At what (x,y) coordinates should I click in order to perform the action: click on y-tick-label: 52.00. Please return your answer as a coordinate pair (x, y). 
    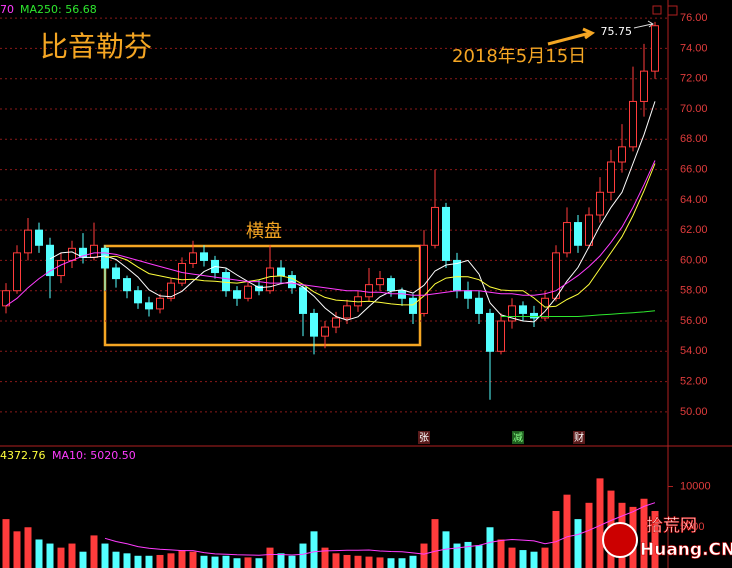
    Looking at the image, I should click on (694, 381).